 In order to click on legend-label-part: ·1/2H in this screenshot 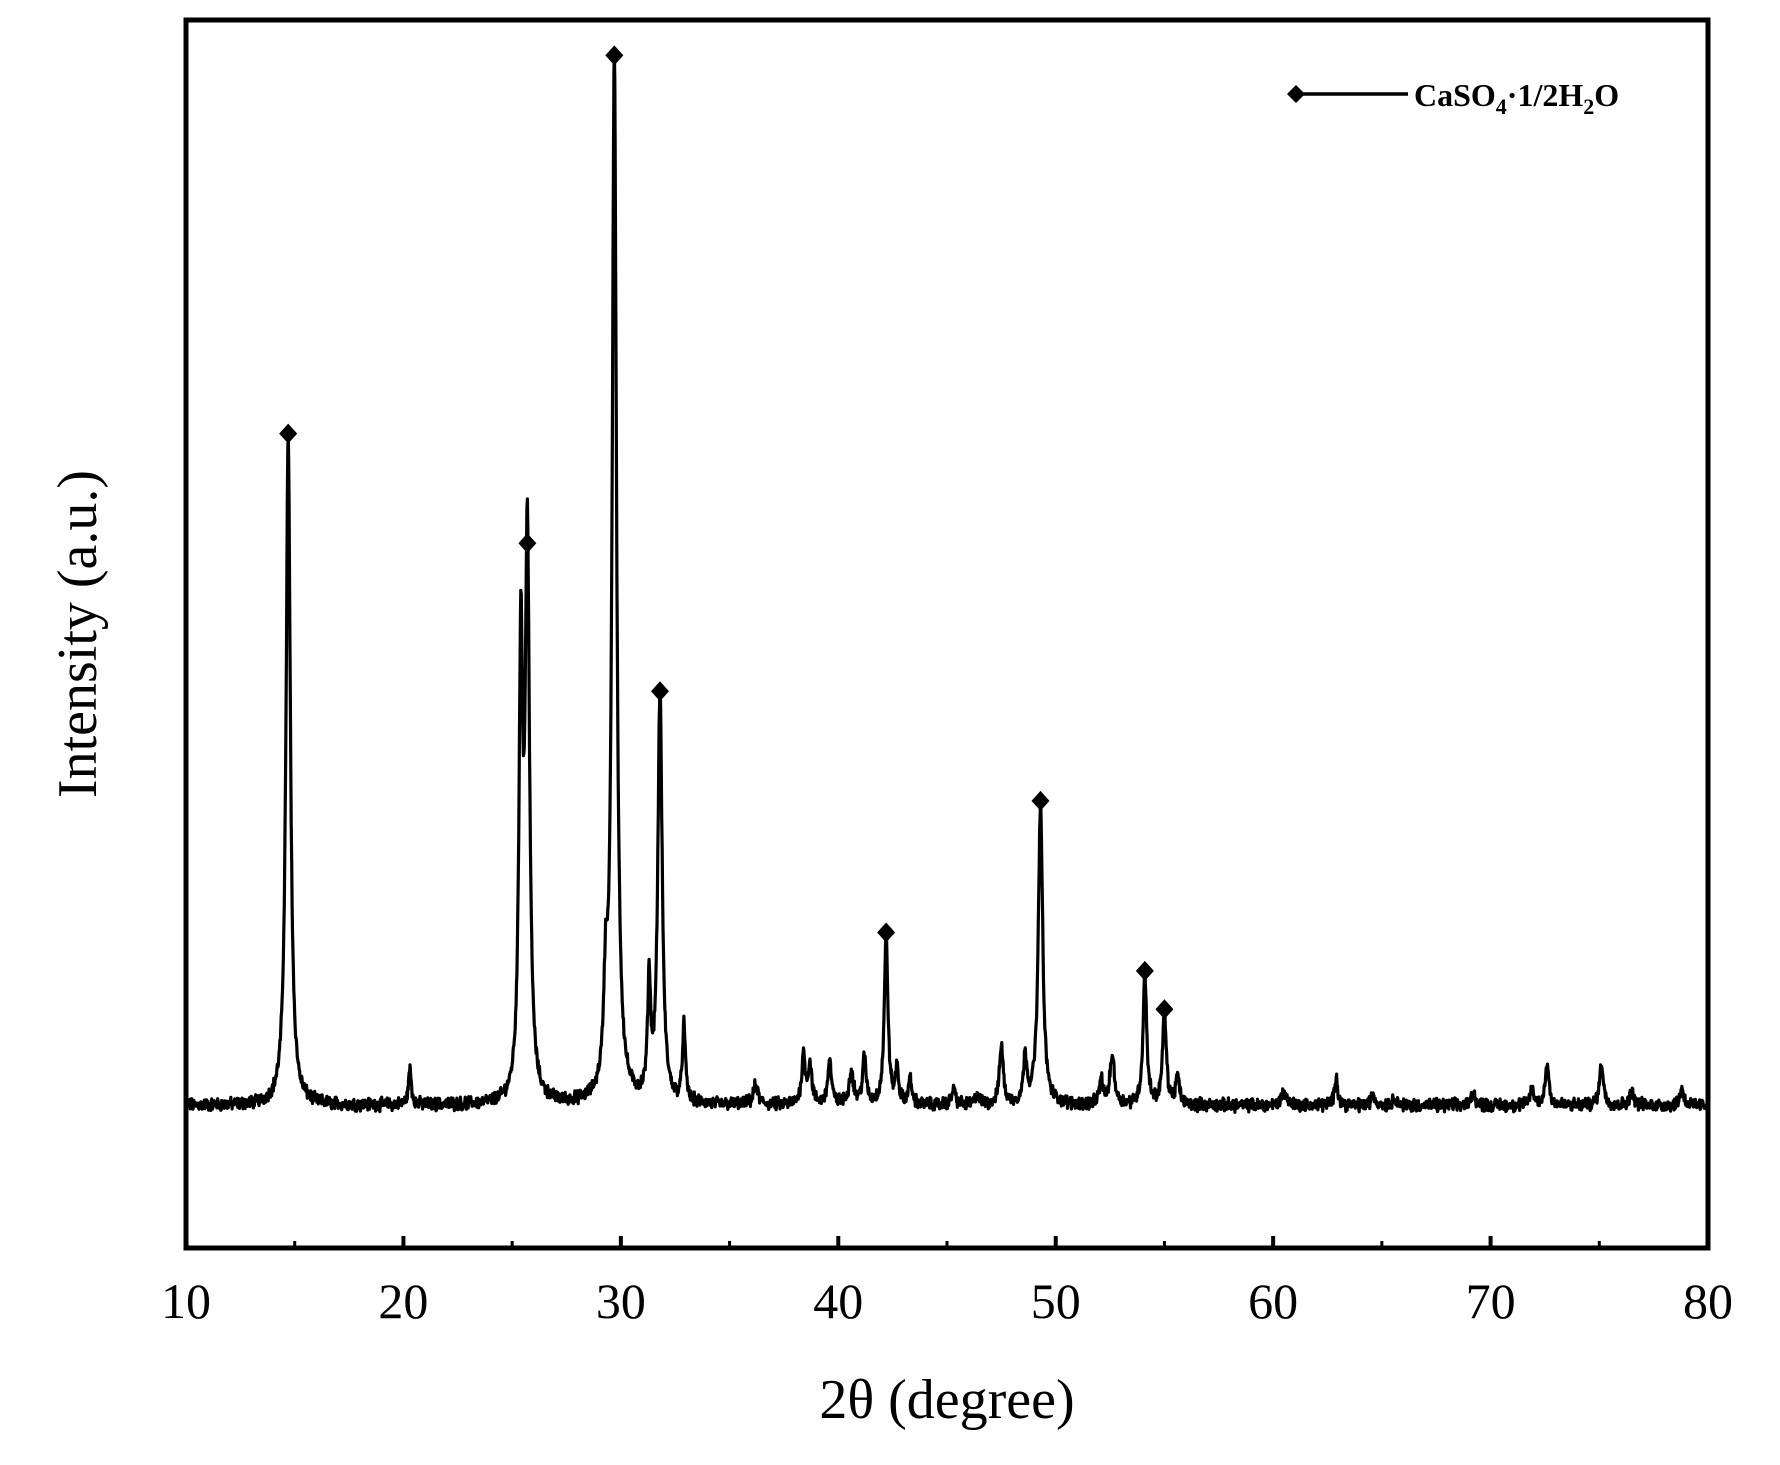, I will do `click(1545, 95)`.